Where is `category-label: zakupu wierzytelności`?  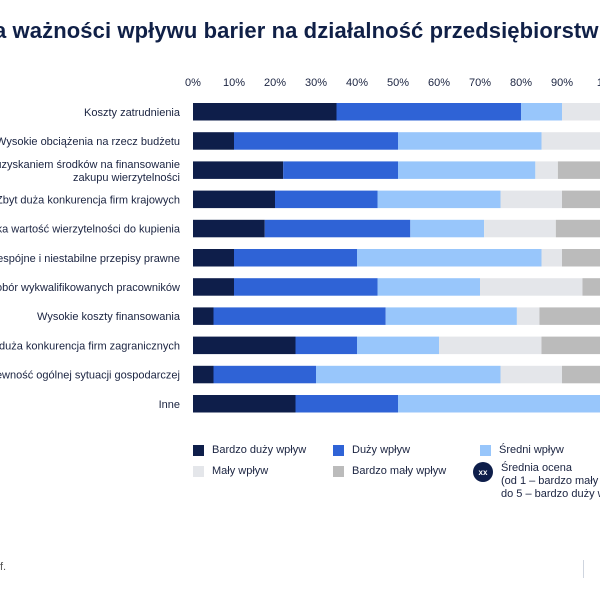 category-label: zakupu wierzytelności is located at coordinates (126, 178).